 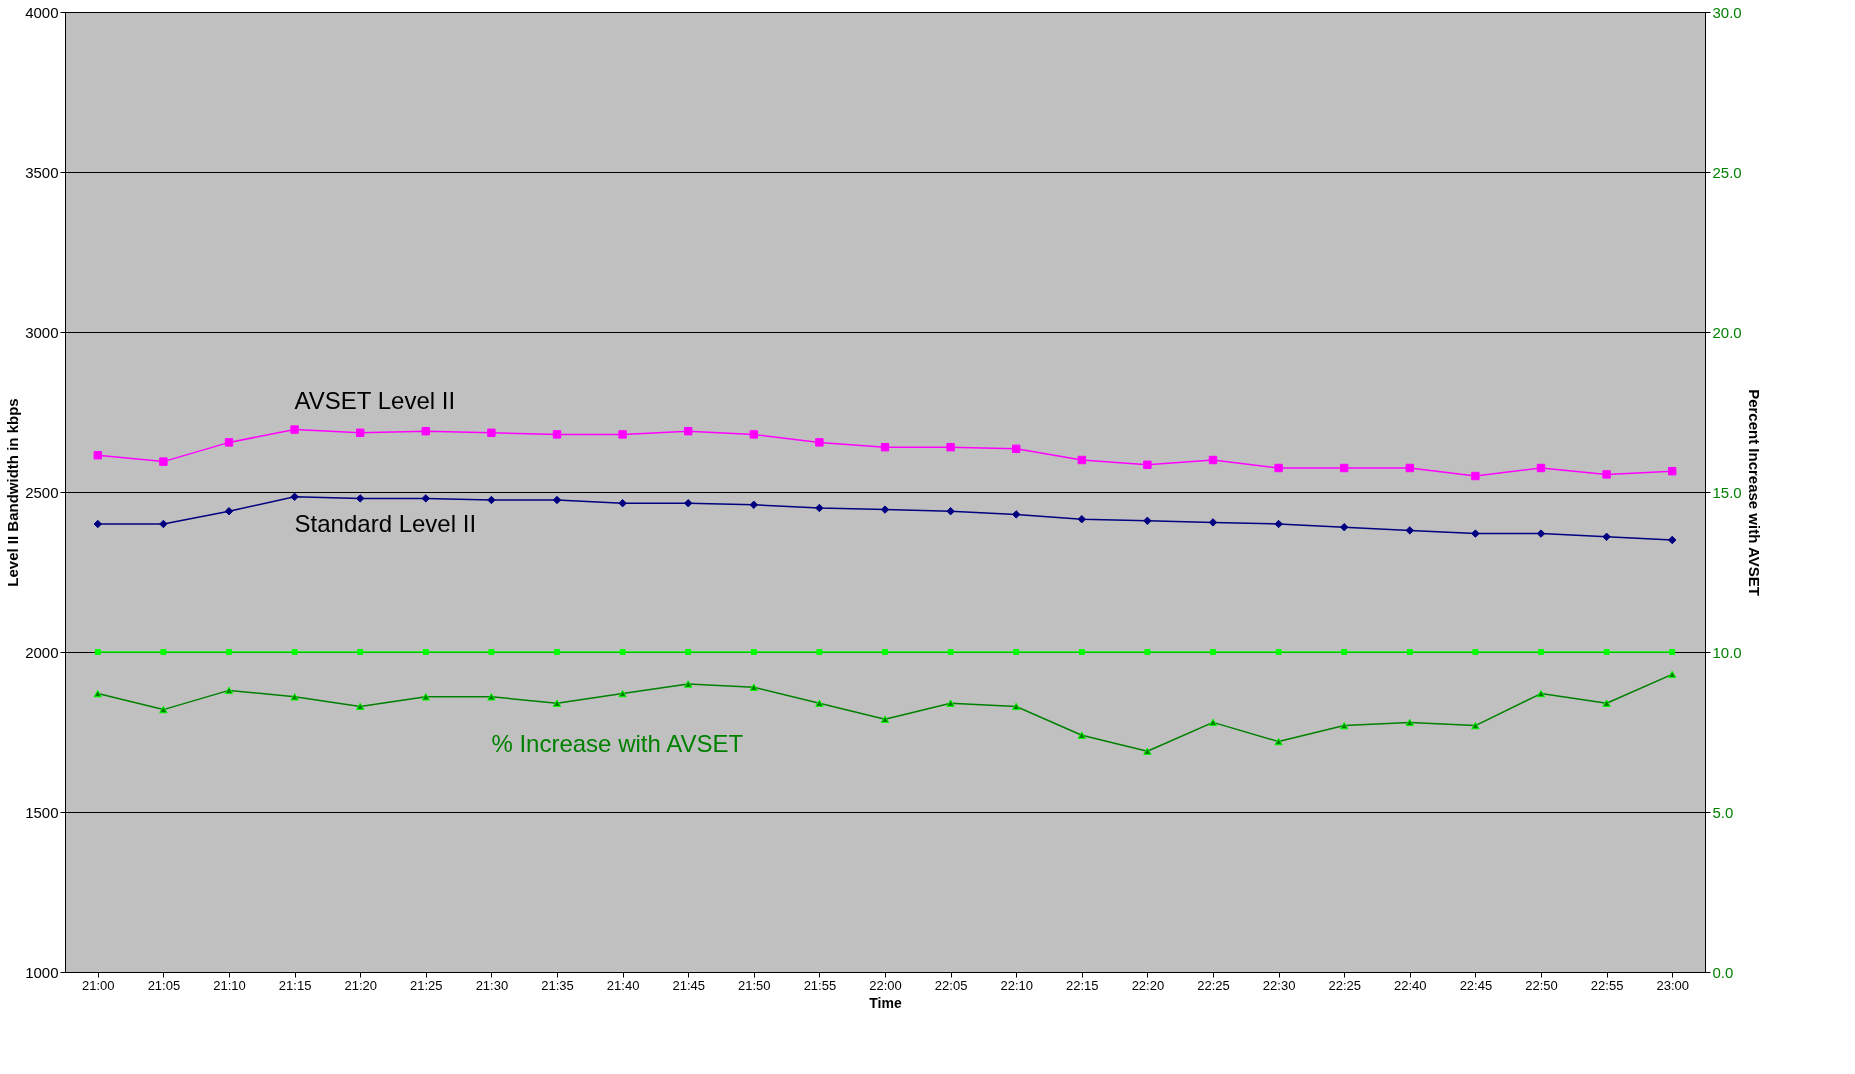 I want to click on y2-tick-label: 0.0, so click(x=1723, y=972).